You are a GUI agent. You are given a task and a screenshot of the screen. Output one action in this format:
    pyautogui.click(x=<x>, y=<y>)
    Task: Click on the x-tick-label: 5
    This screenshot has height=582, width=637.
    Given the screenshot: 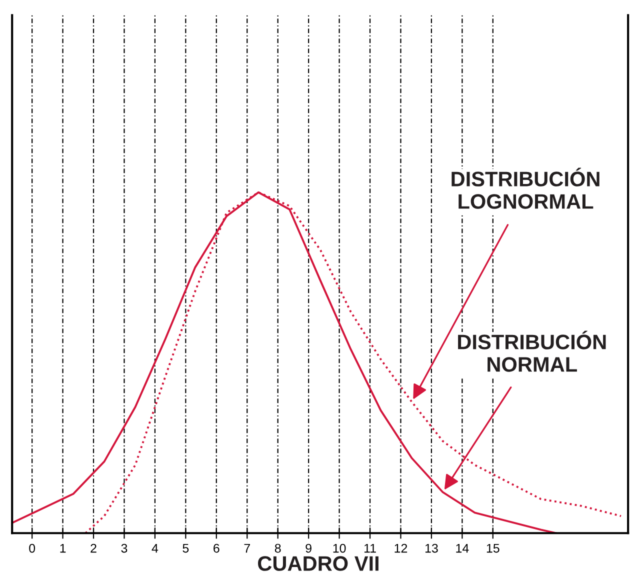 What is the action you would take?
    pyautogui.click(x=185, y=548)
    